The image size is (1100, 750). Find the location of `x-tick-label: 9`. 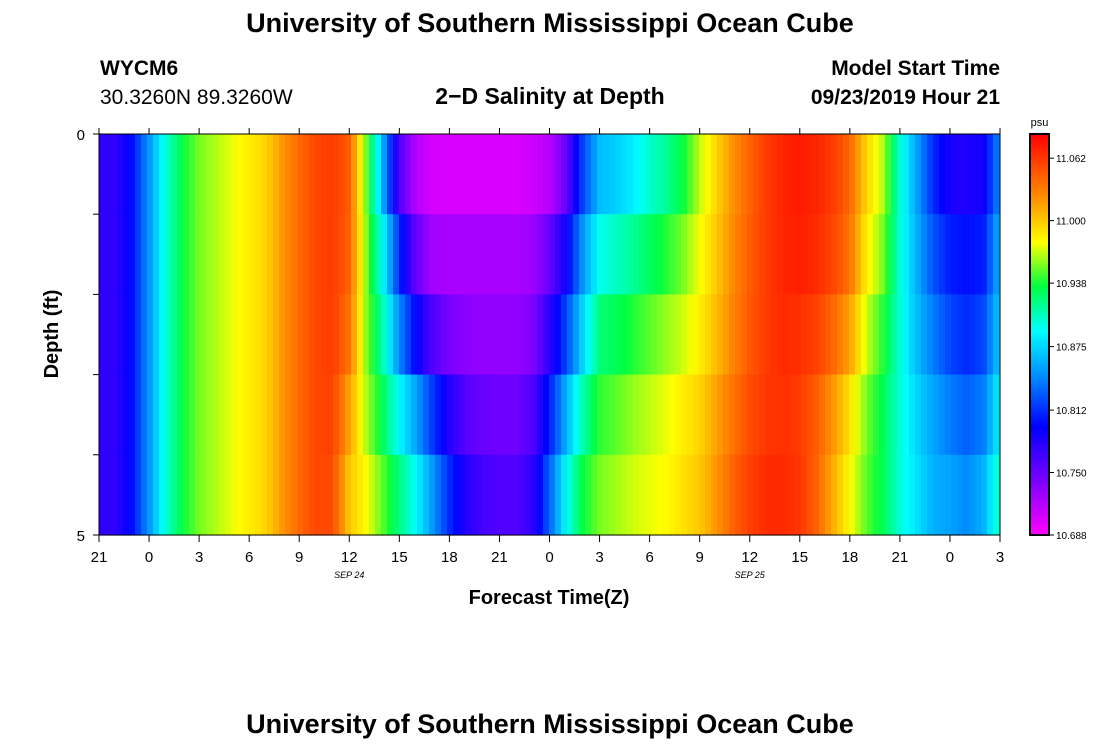

x-tick-label: 9 is located at coordinates (299, 557).